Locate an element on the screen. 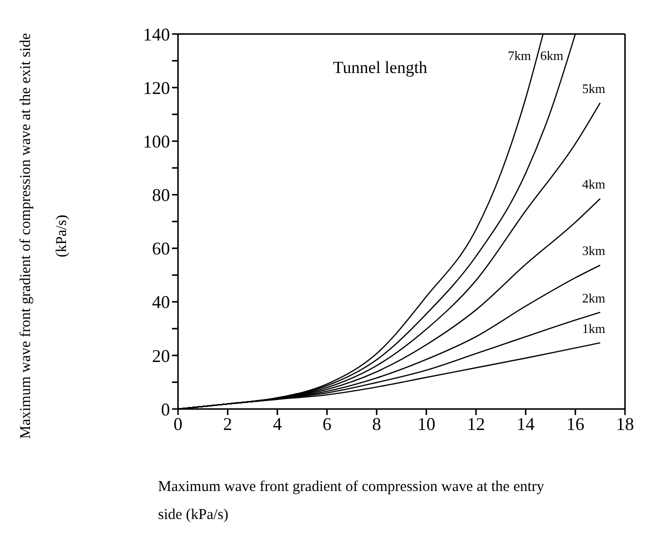 The image size is (650, 542). x-tick-label: 18 is located at coordinates (625, 424).